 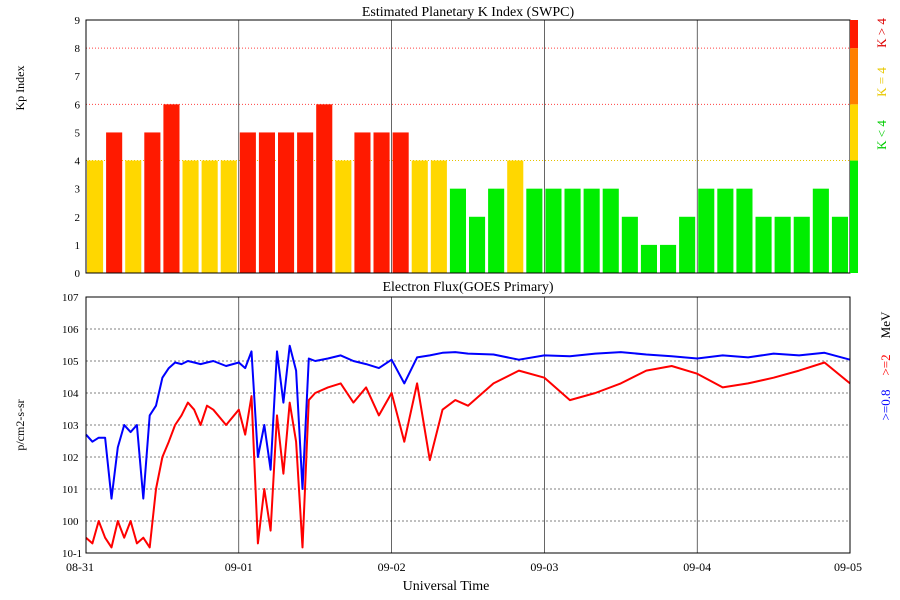 What do you see at coordinates (78, 162) in the screenshot?
I see `kp-y-tick-label: 4` at bounding box center [78, 162].